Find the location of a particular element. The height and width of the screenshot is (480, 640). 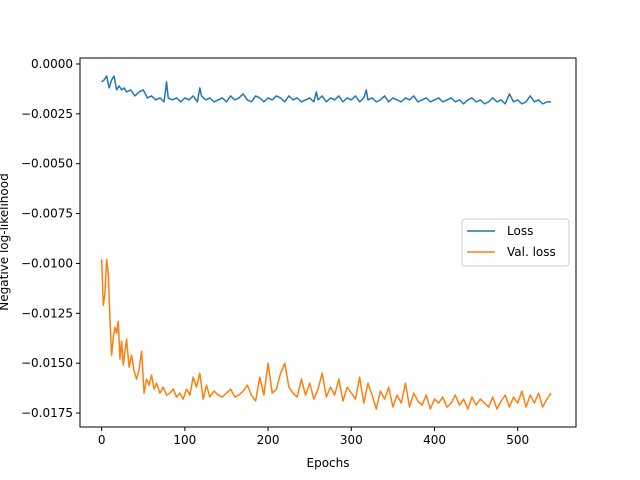

y-tick-label: −0.0100 is located at coordinates (47, 263).